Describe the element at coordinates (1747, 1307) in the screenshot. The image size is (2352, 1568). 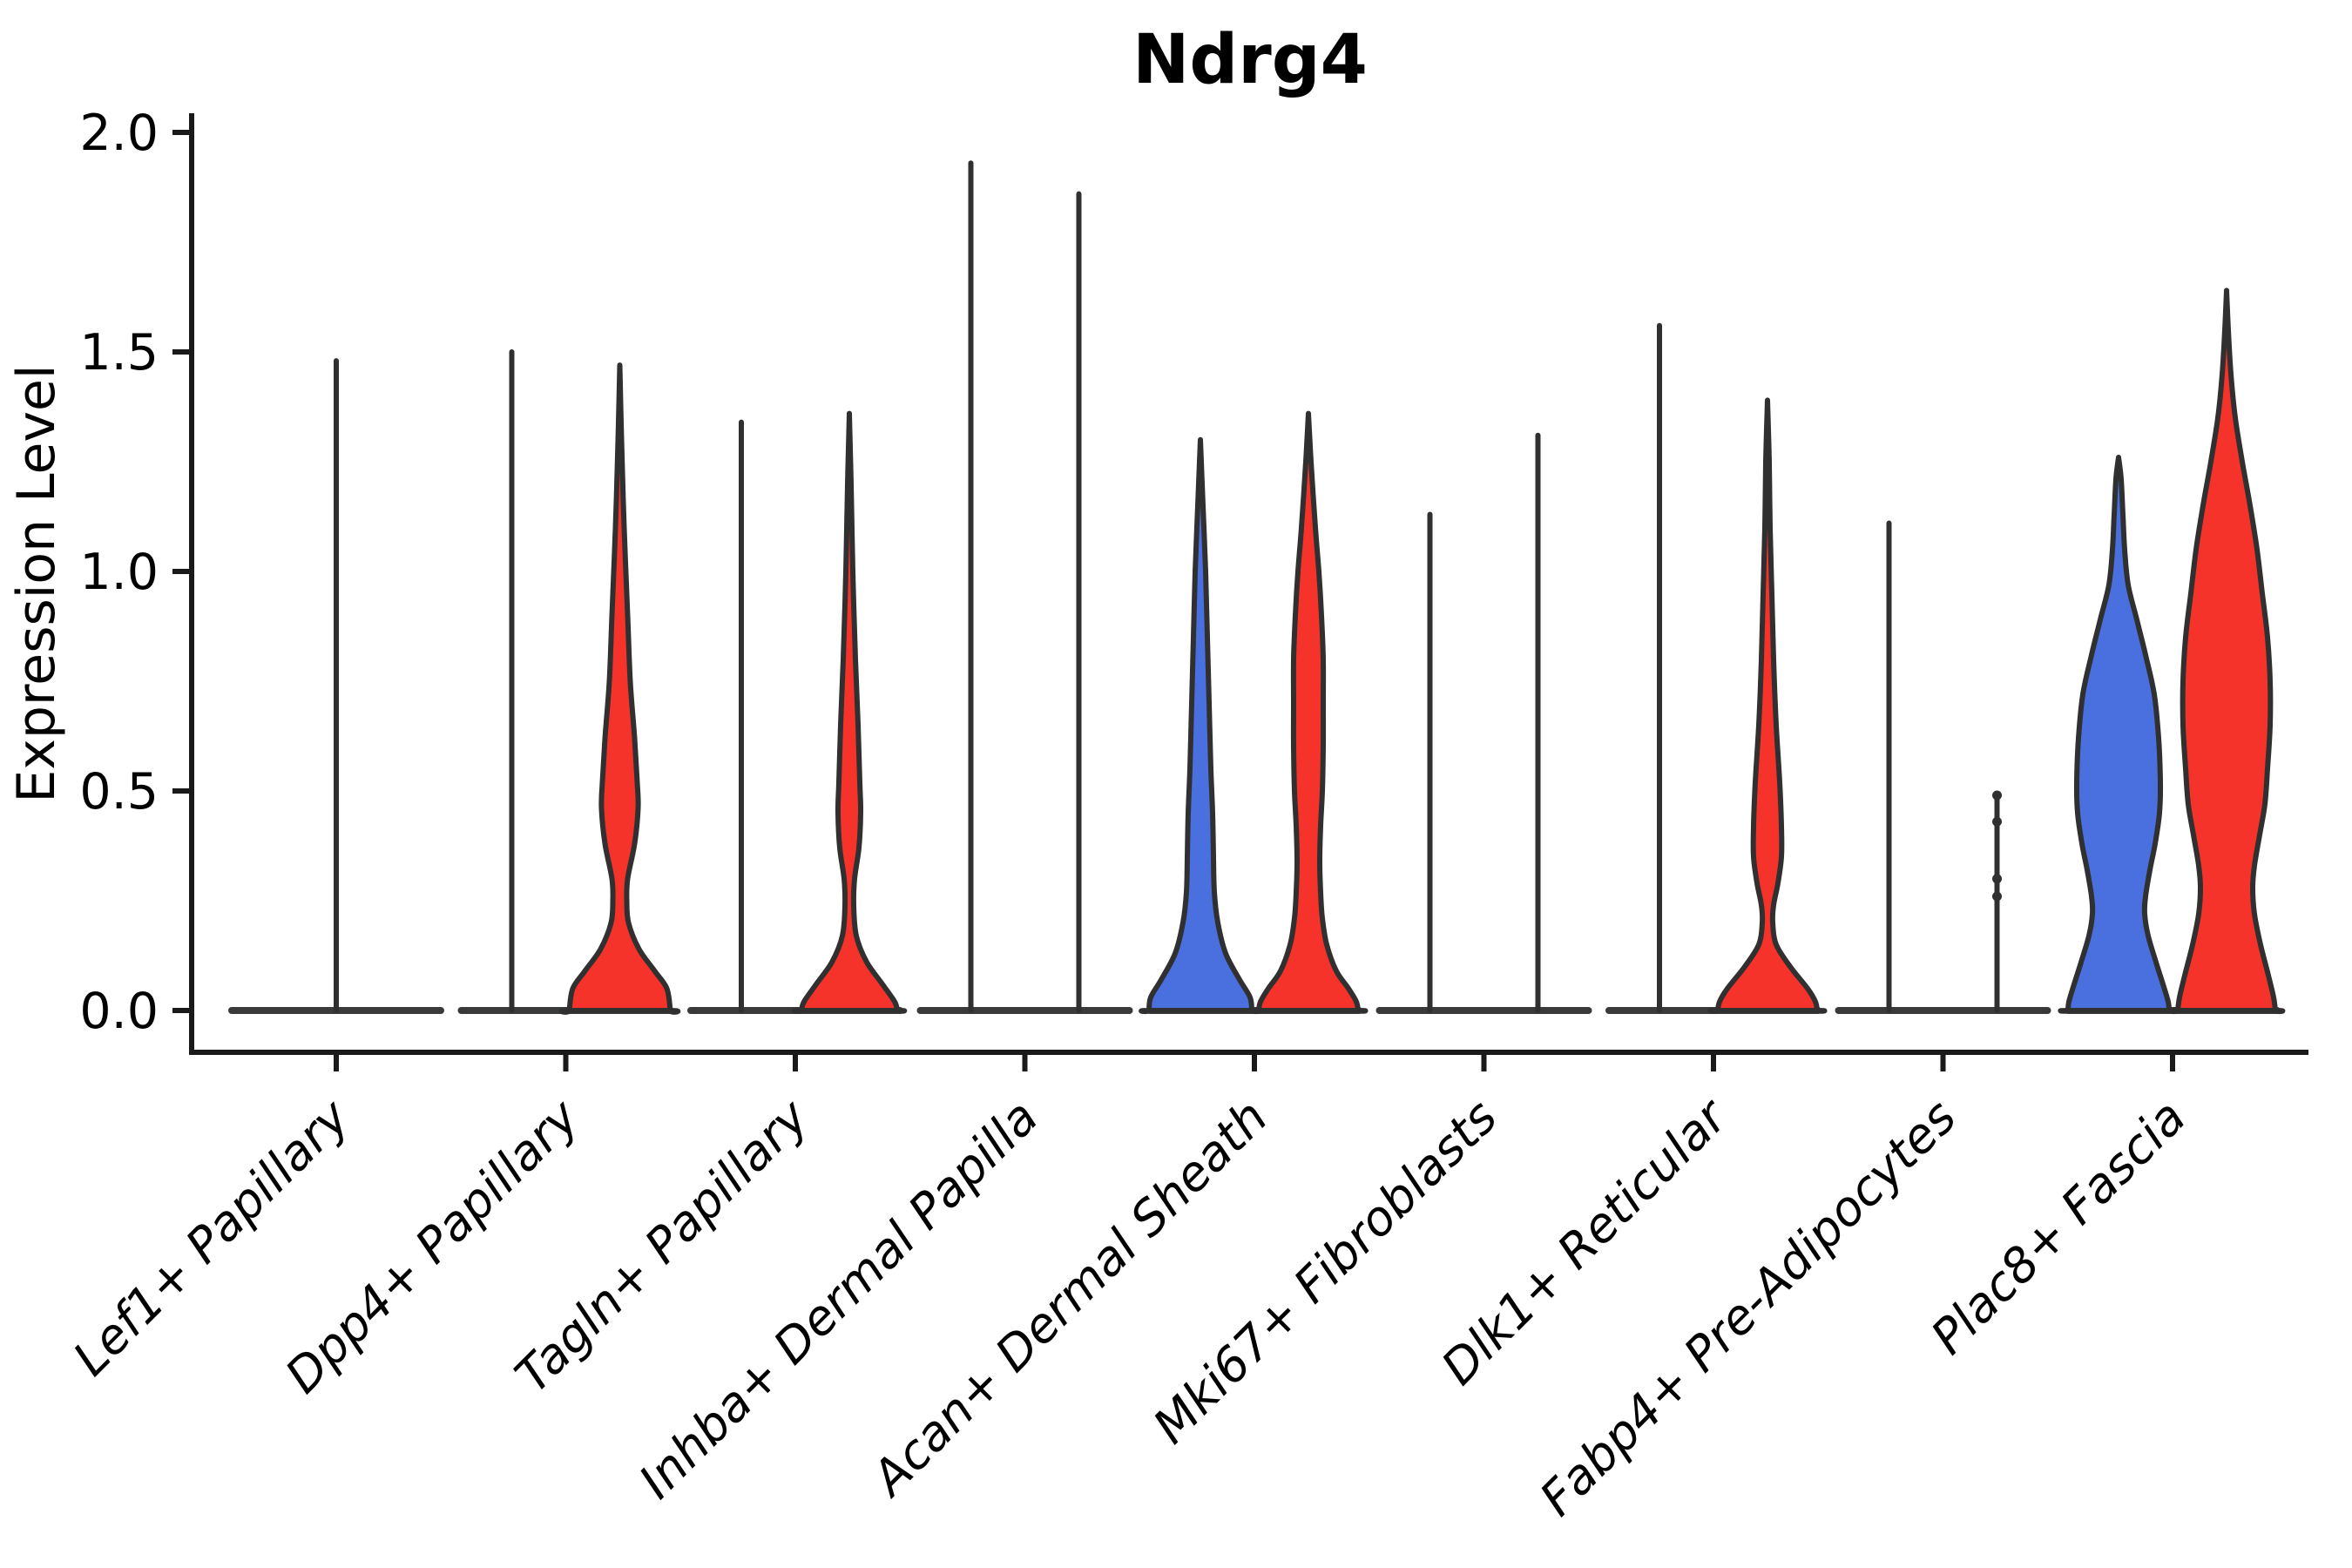
I see `x-category-label: Fabp4+ Pre-Adipocytes` at that location.